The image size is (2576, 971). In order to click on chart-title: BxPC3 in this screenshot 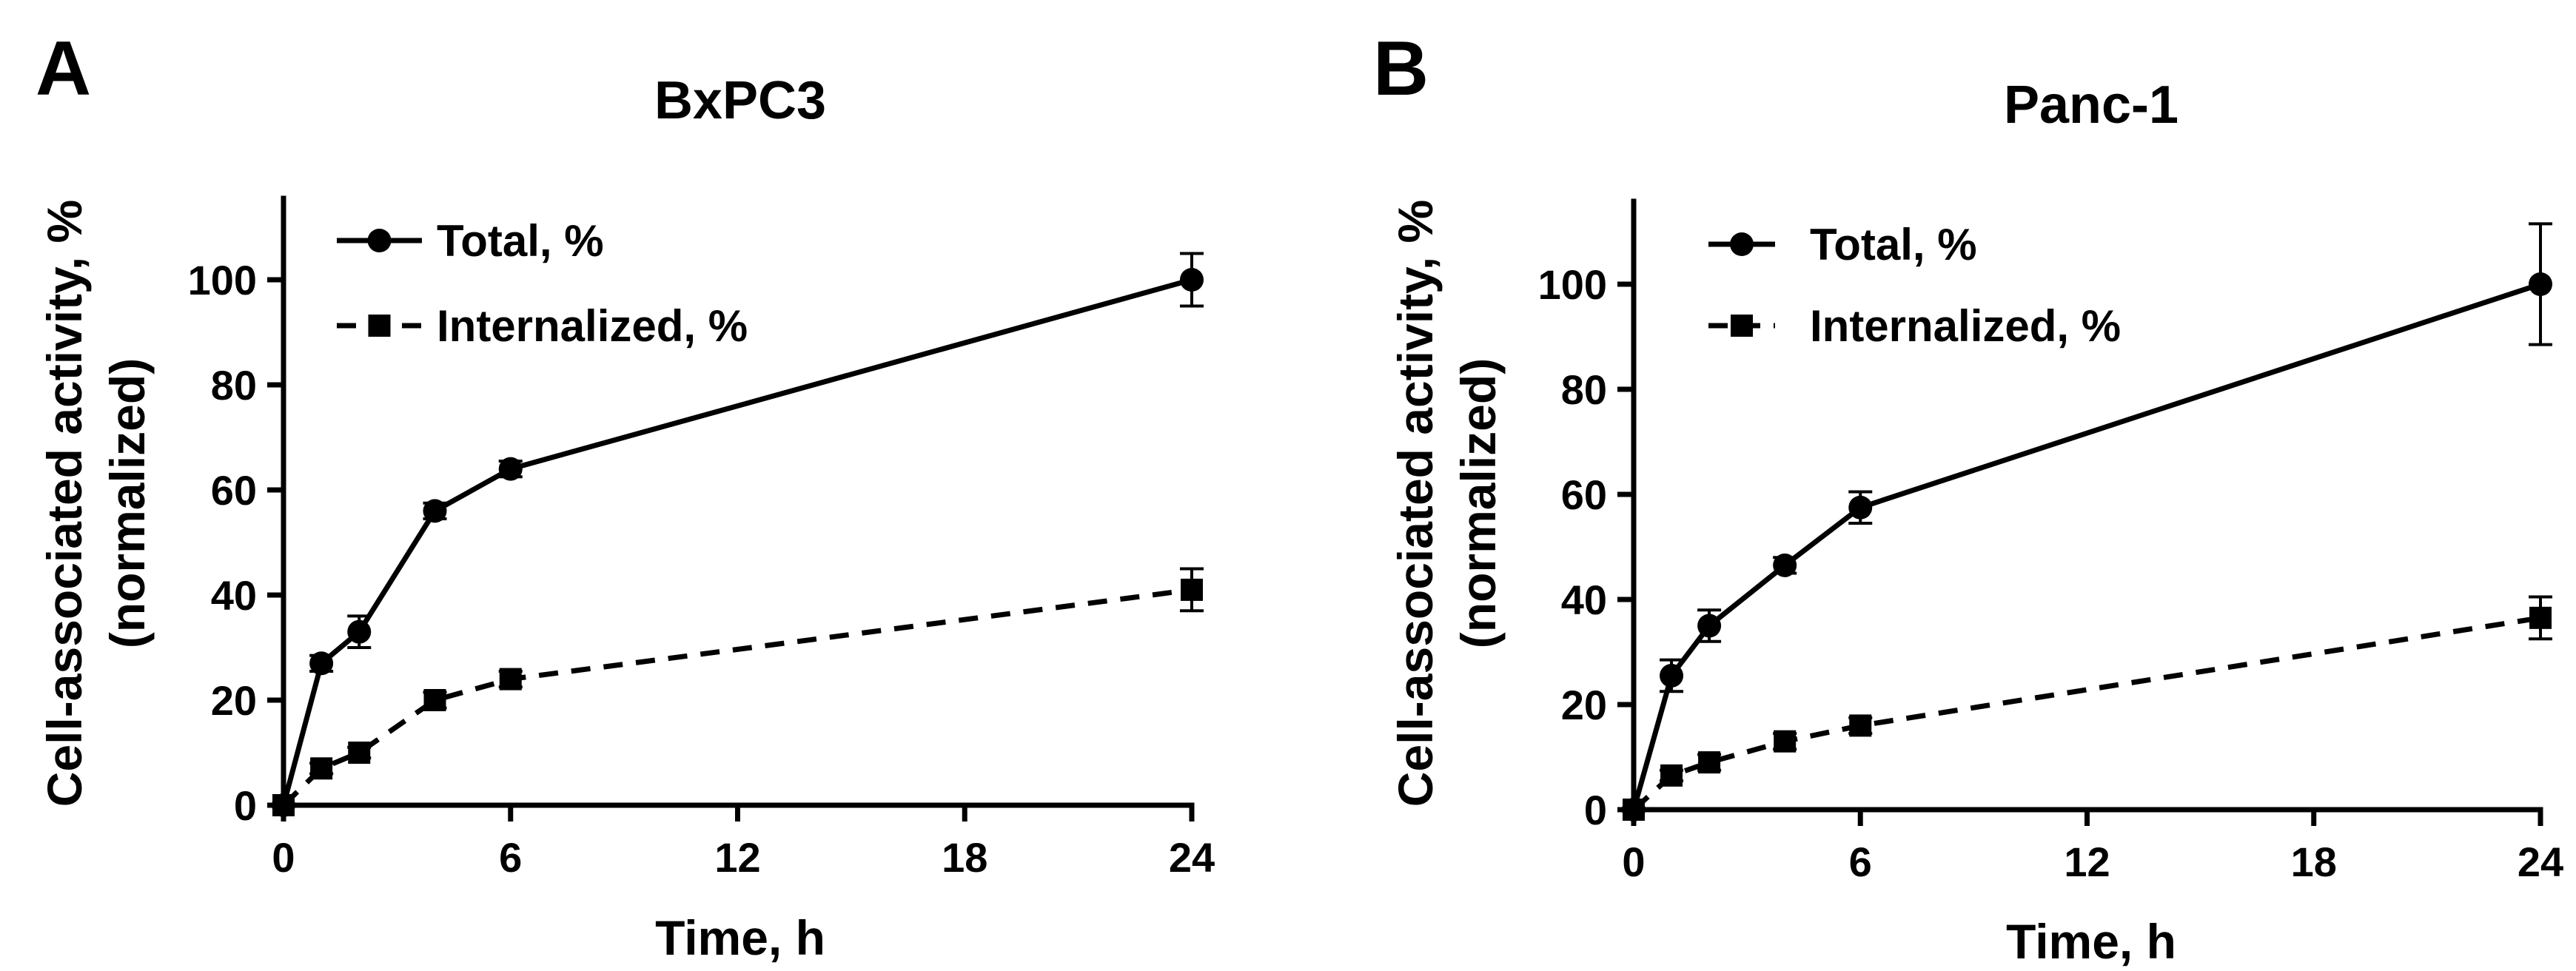, I will do `click(740, 100)`.